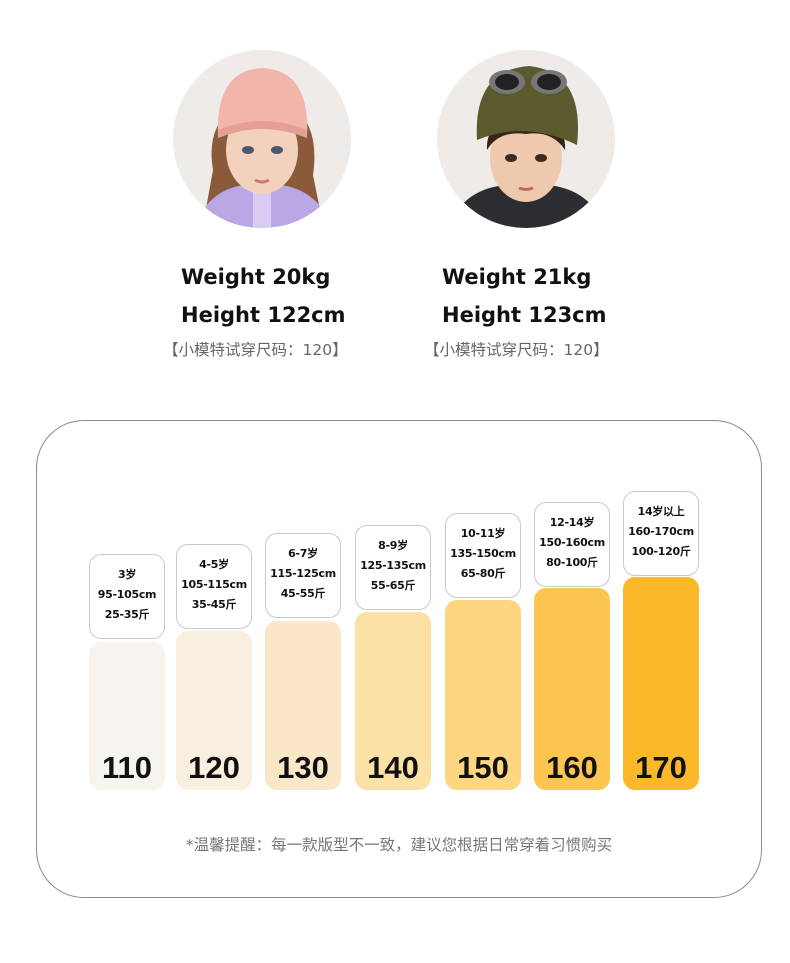 Image resolution: width=790 pixels, height=963 pixels. What do you see at coordinates (526, 139) in the screenshot?
I see `model-boy-photo` at bounding box center [526, 139].